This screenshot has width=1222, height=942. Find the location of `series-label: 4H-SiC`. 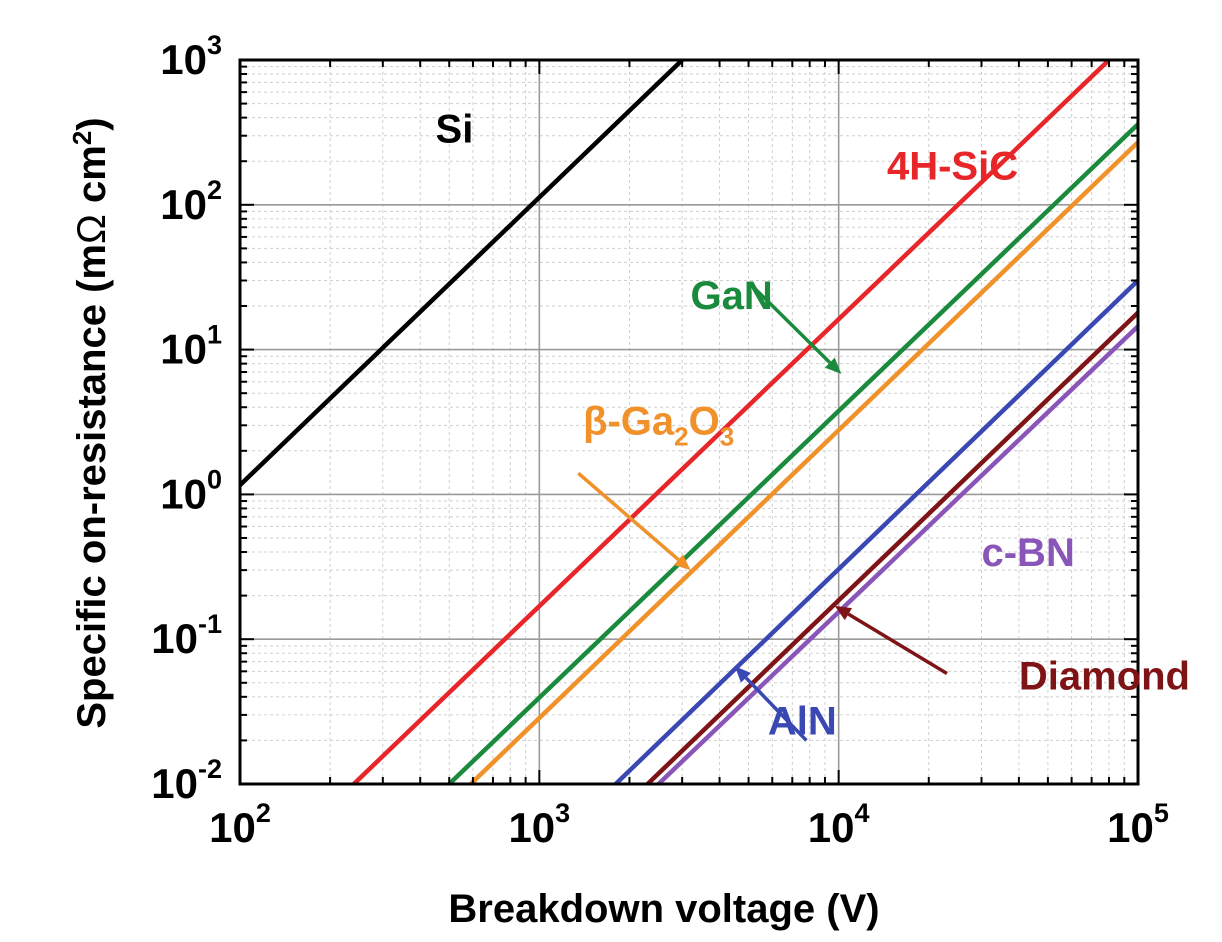

series-label: 4H-SiC is located at coordinates (952, 166).